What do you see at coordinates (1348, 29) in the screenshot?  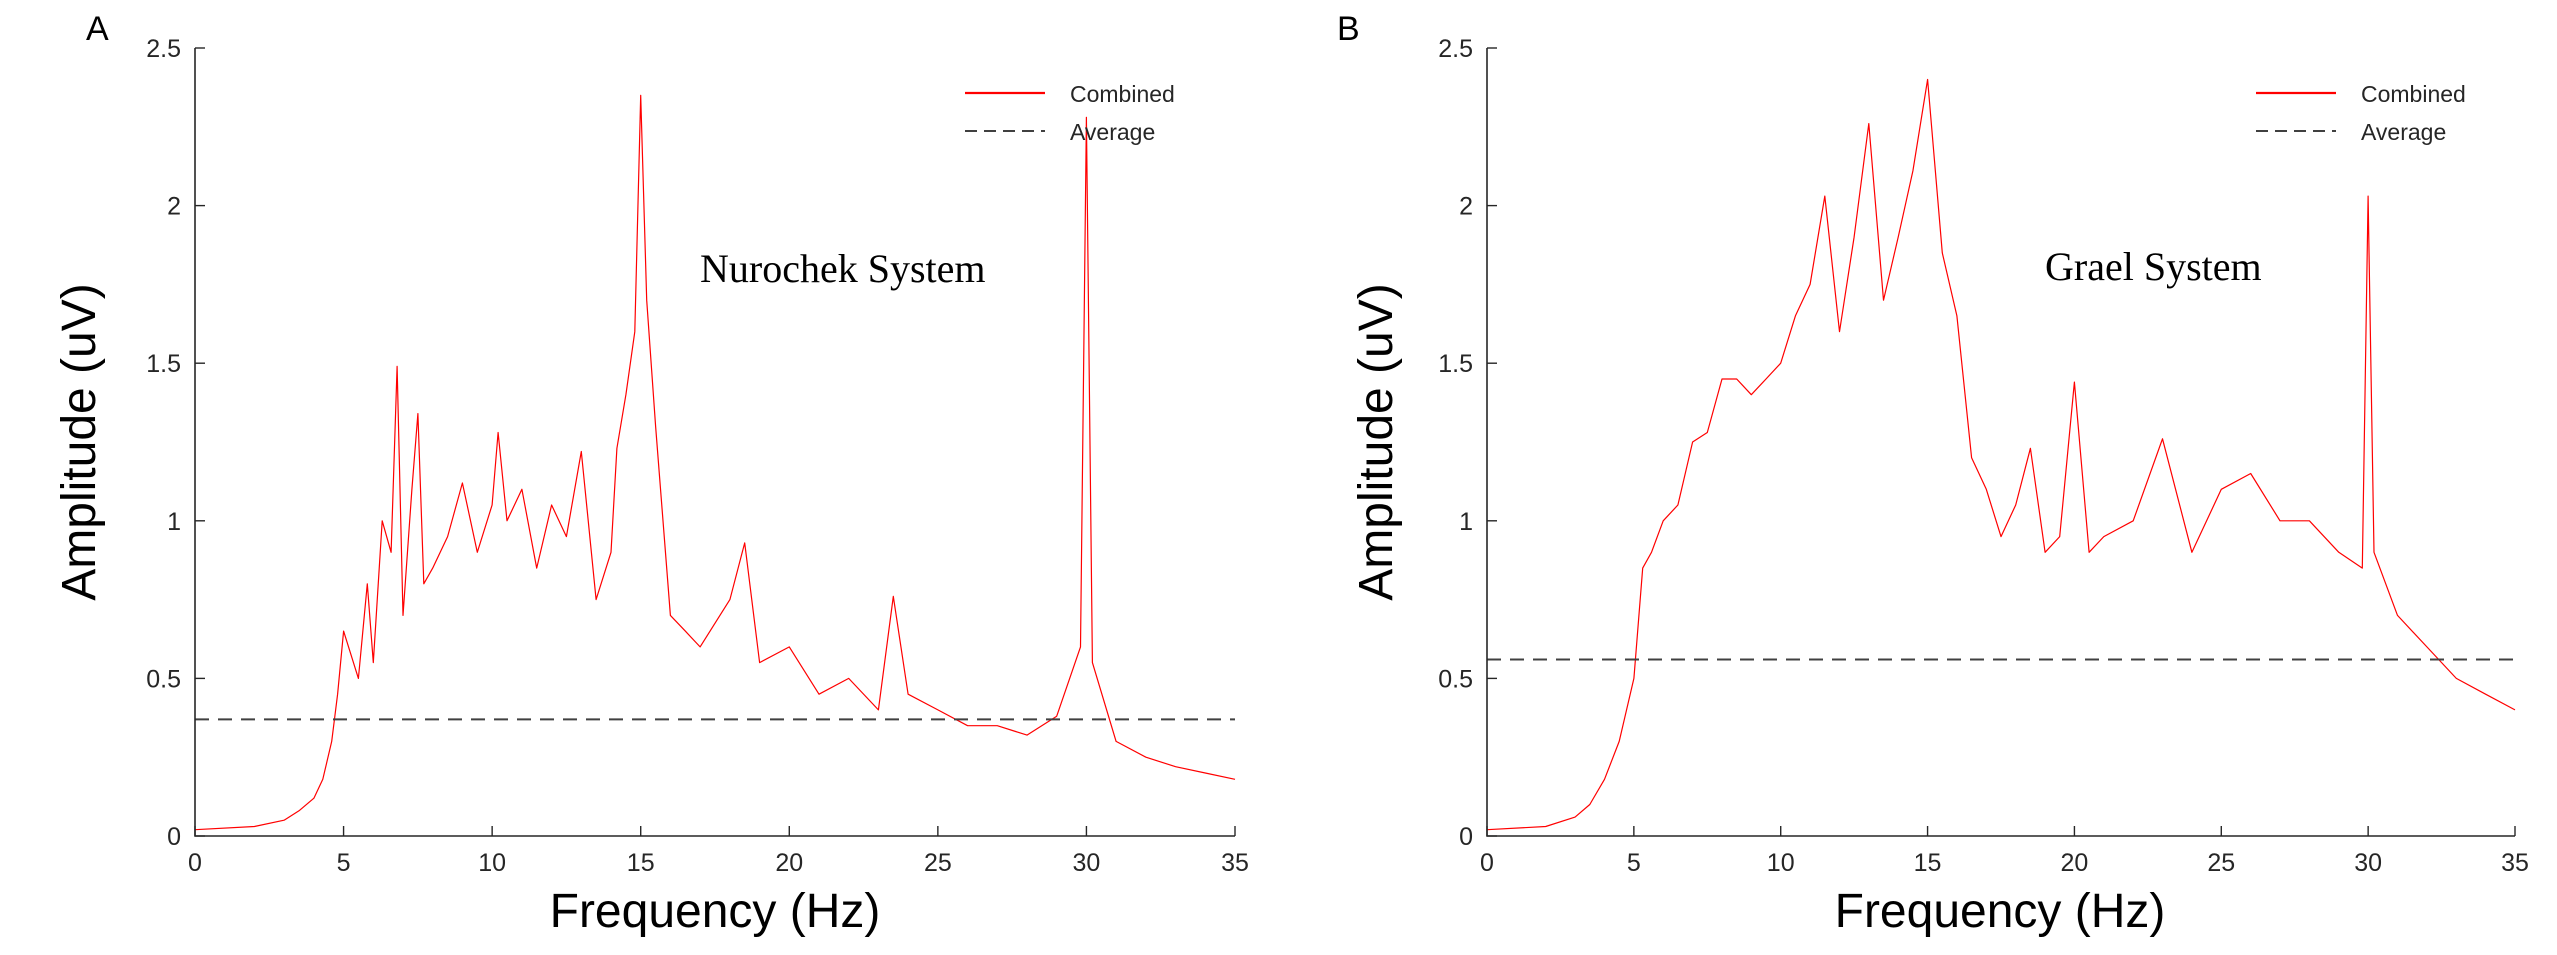 I see `panel-label-b: B` at bounding box center [1348, 29].